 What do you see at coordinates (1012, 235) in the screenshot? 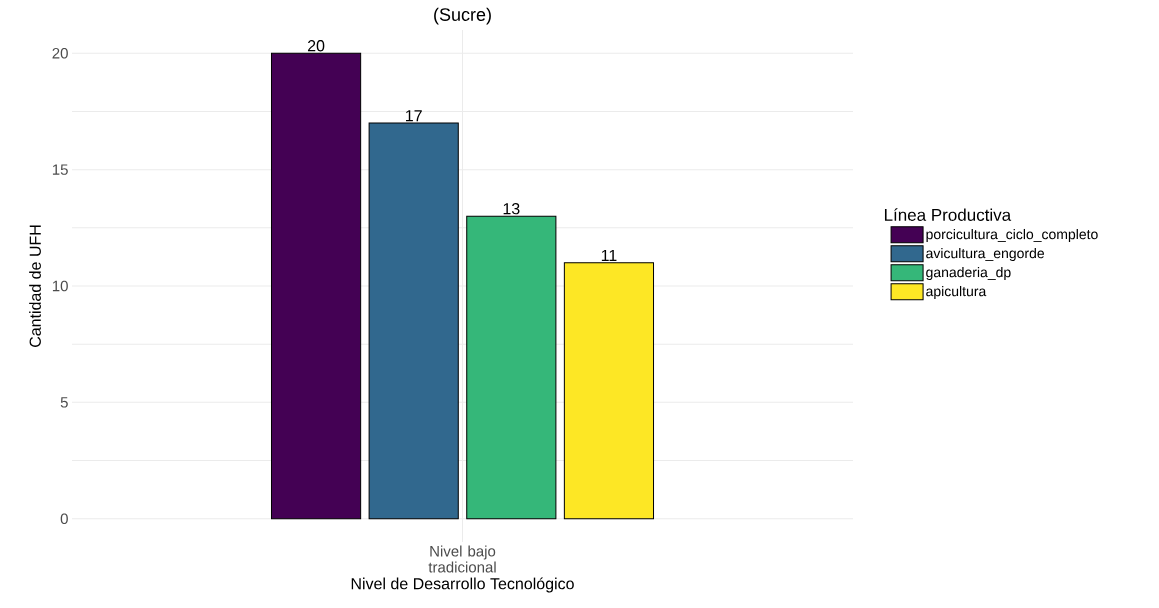
I see `legend-label: porcicultura_ciclo_completo` at bounding box center [1012, 235].